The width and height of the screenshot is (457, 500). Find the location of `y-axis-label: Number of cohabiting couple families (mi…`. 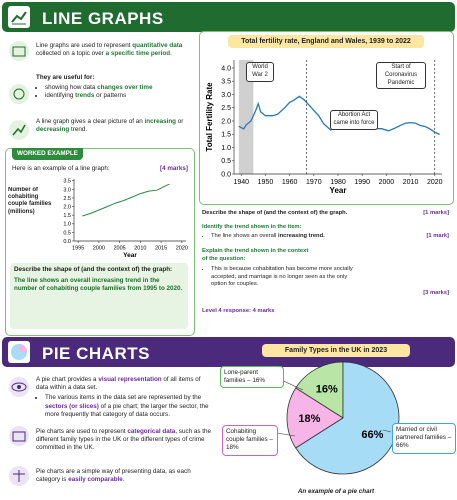

y-axis-label: Number of cohabiting couple families (mi… is located at coordinates (30, 201).